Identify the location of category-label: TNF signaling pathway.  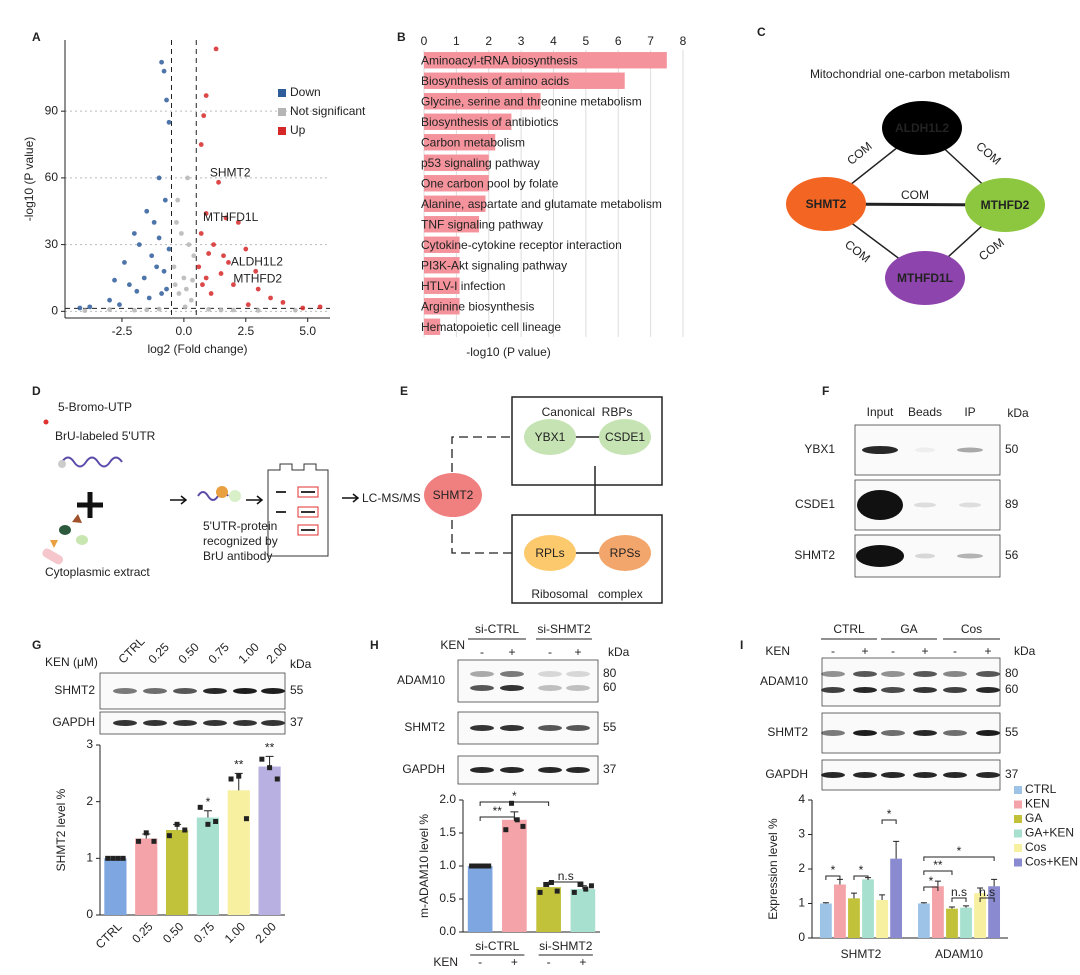
(482, 224).